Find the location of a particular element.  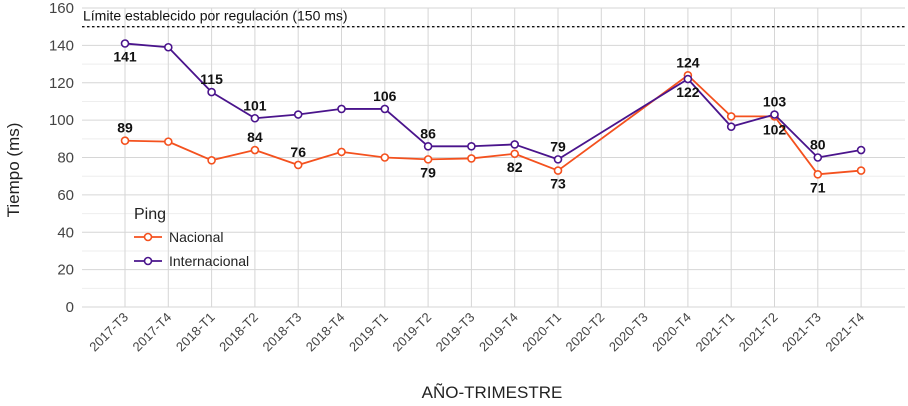

data-label-internacional: 106 is located at coordinates (385, 96).